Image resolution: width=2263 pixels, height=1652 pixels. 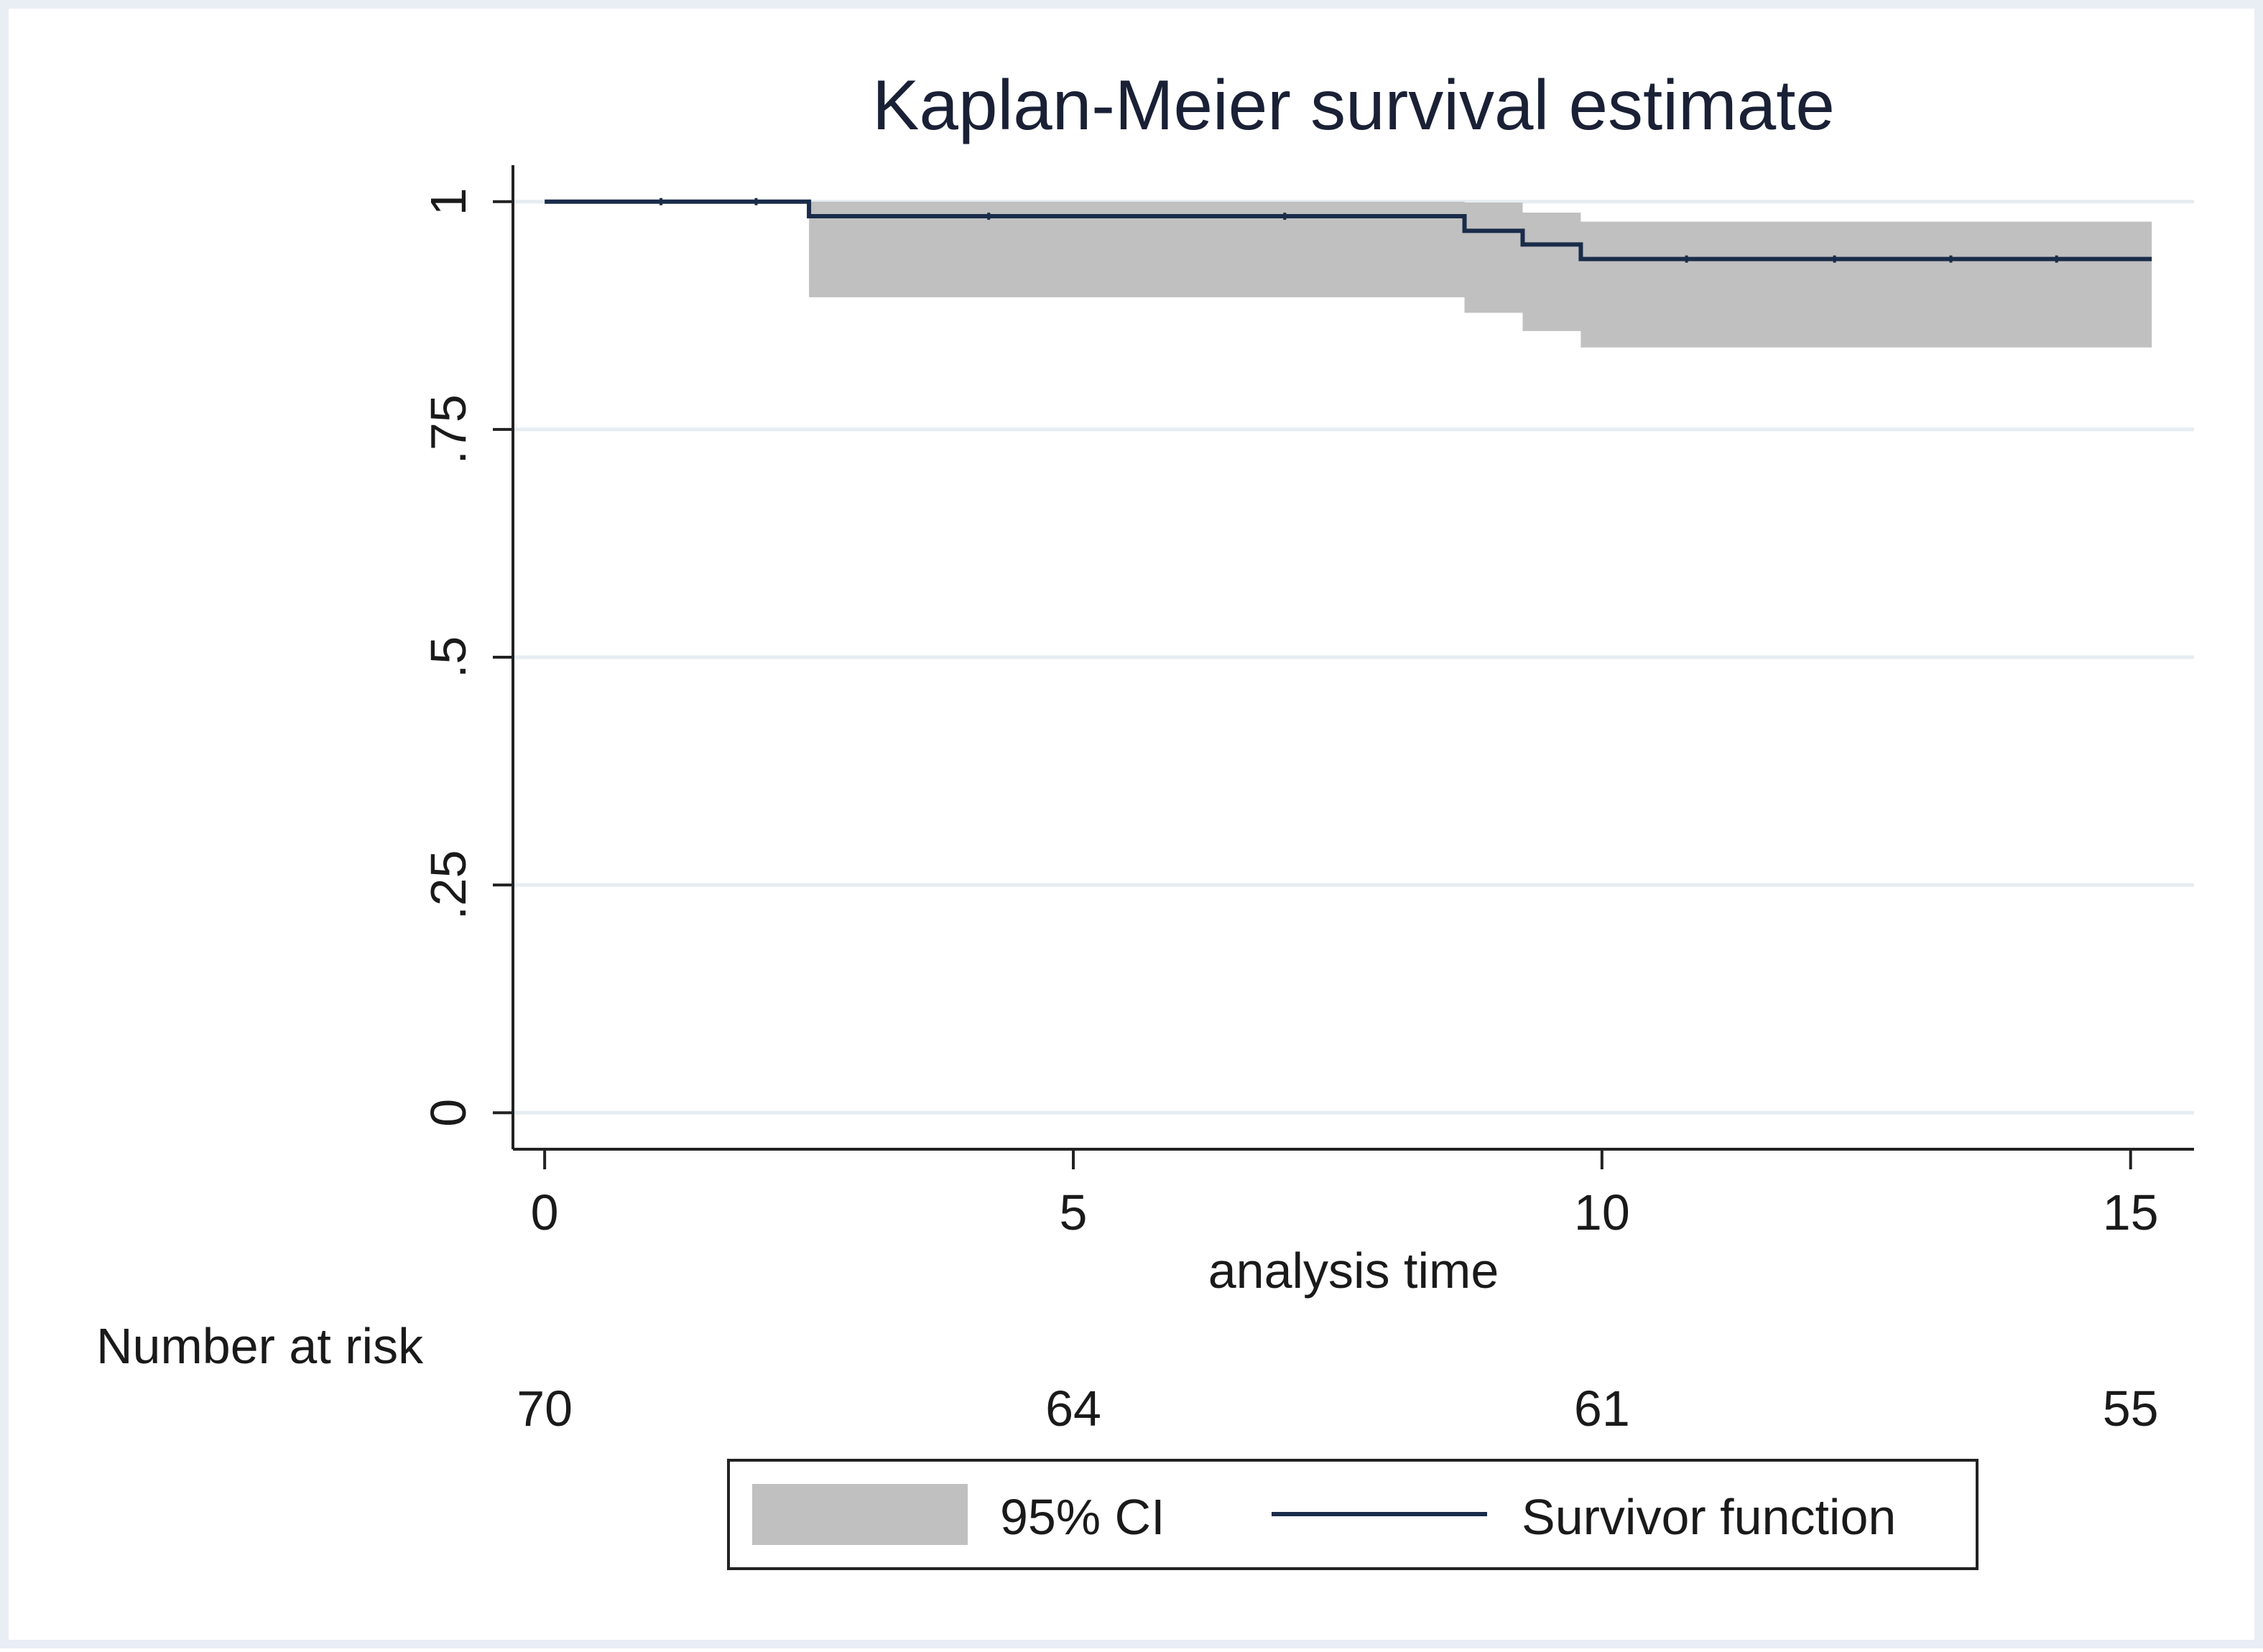 I want to click on y-tick-label-1: .25, so click(x=448, y=885).